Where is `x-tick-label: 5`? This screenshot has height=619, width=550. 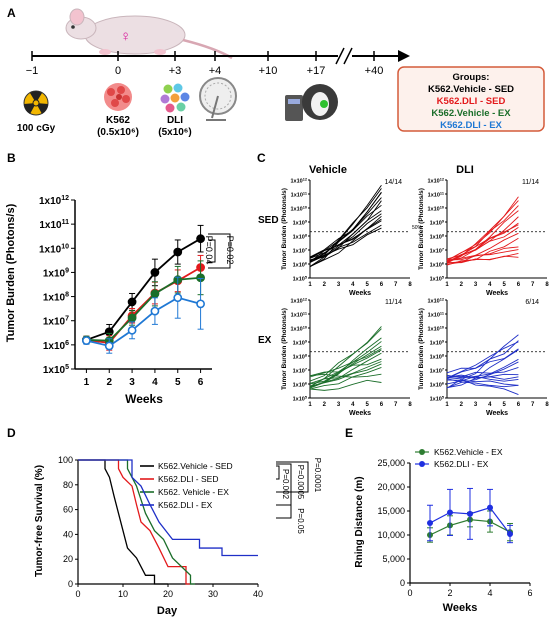
x-tick-label: 5 is located at coordinates (367, 285).